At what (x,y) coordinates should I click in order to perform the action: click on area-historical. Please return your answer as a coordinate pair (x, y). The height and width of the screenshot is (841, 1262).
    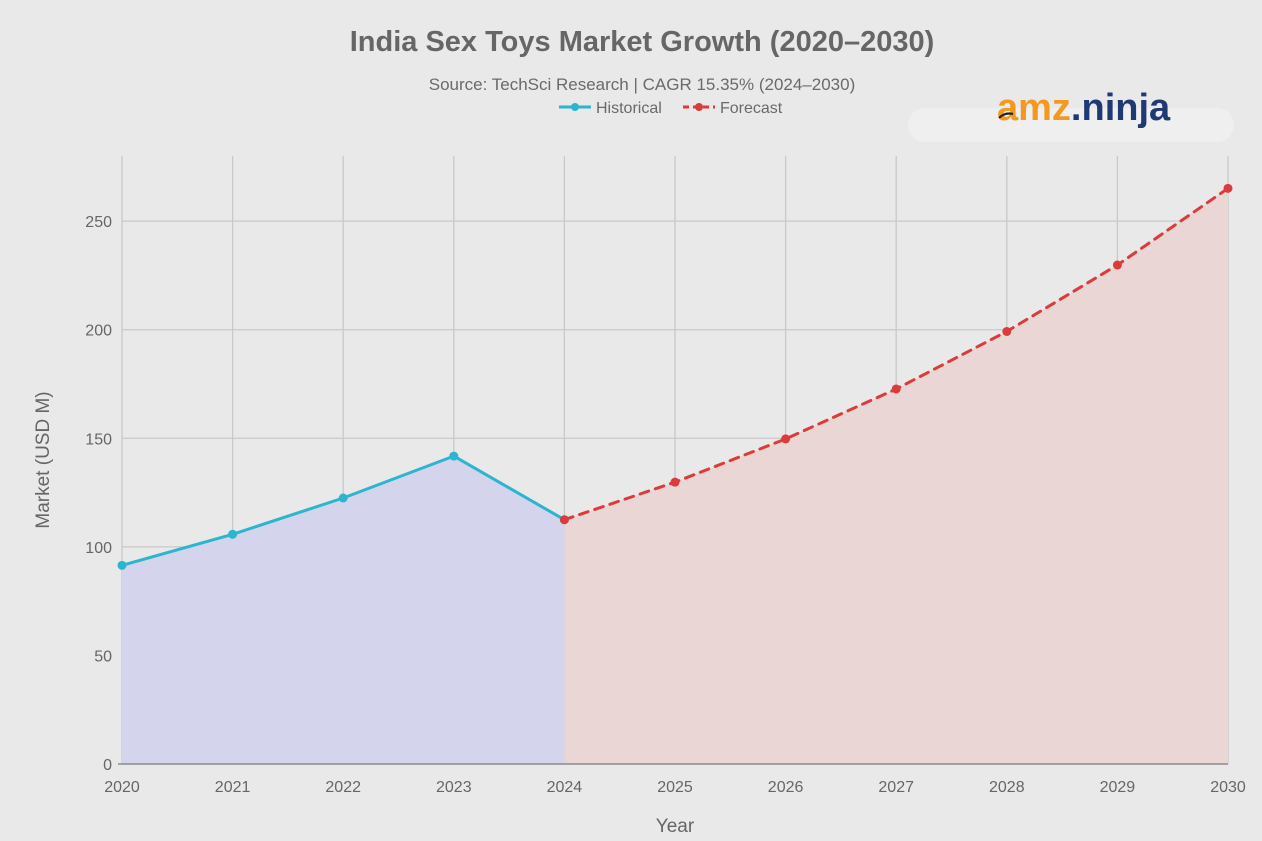
    Looking at the image, I should click on (343, 610).